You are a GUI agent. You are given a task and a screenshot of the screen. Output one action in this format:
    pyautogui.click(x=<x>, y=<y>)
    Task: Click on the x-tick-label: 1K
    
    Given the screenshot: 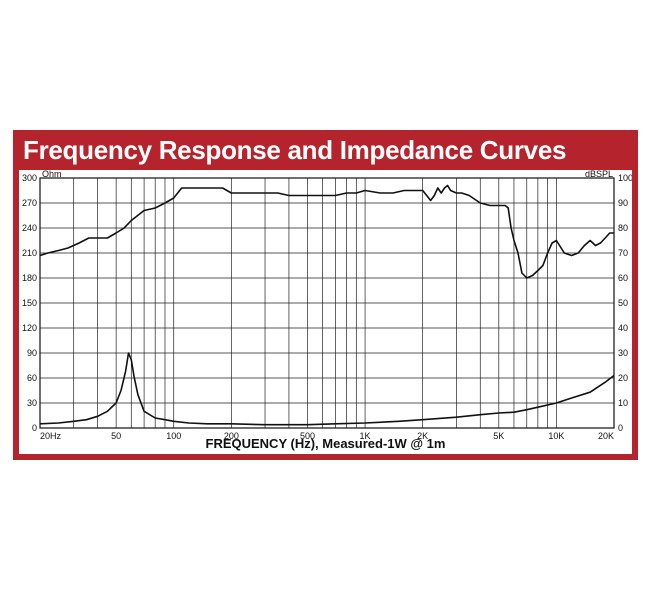 What is the action you would take?
    pyautogui.click(x=365, y=436)
    